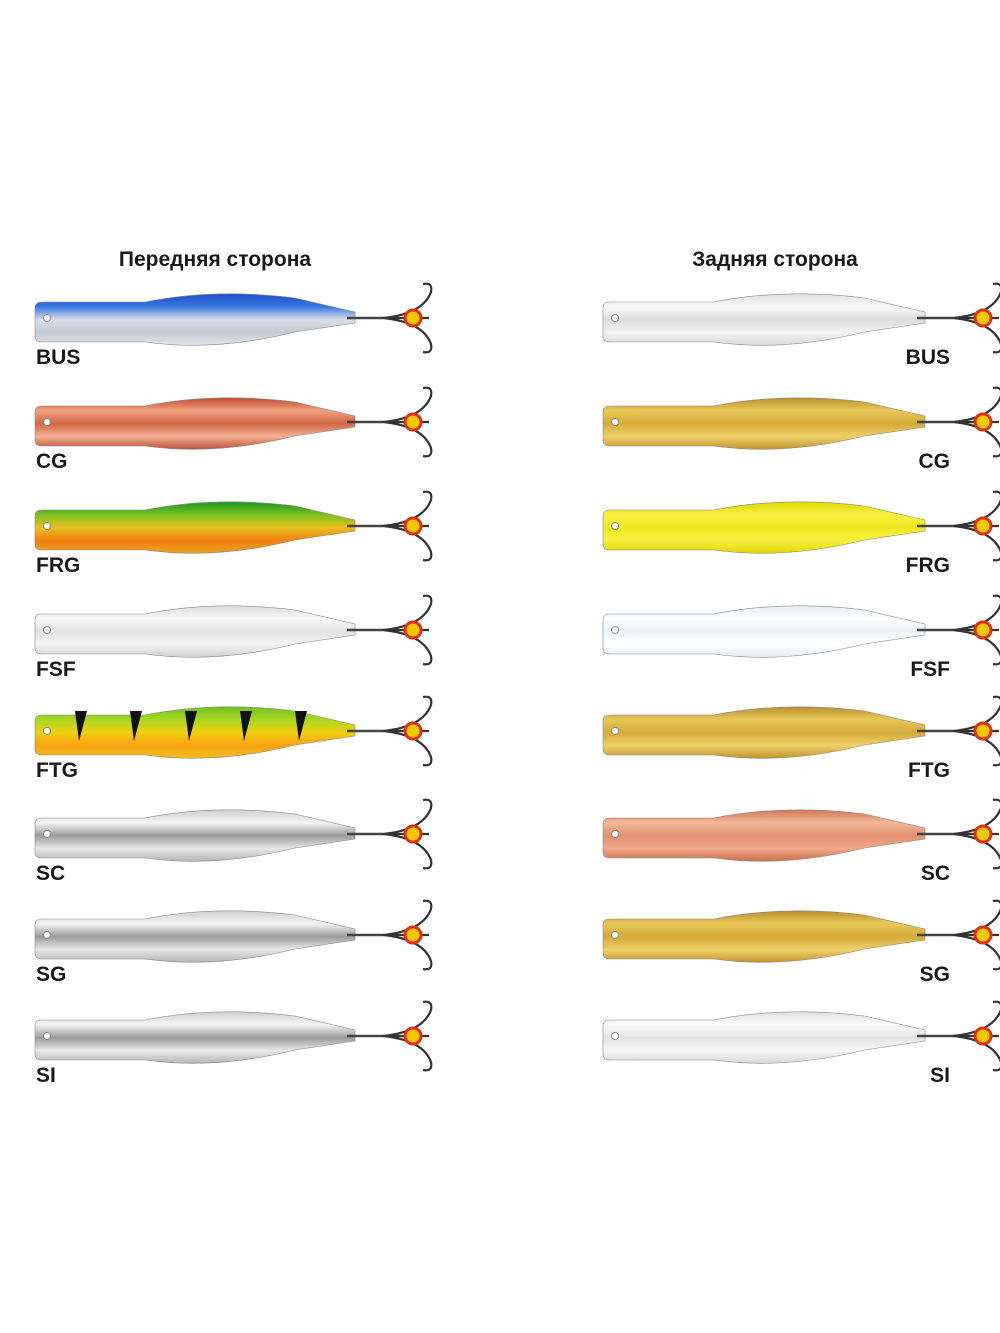 The image size is (1000, 1333). What do you see at coordinates (775, 259) in the screenshot?
I see `back-title: Задняя сторона` at bounding box center [775, 259].